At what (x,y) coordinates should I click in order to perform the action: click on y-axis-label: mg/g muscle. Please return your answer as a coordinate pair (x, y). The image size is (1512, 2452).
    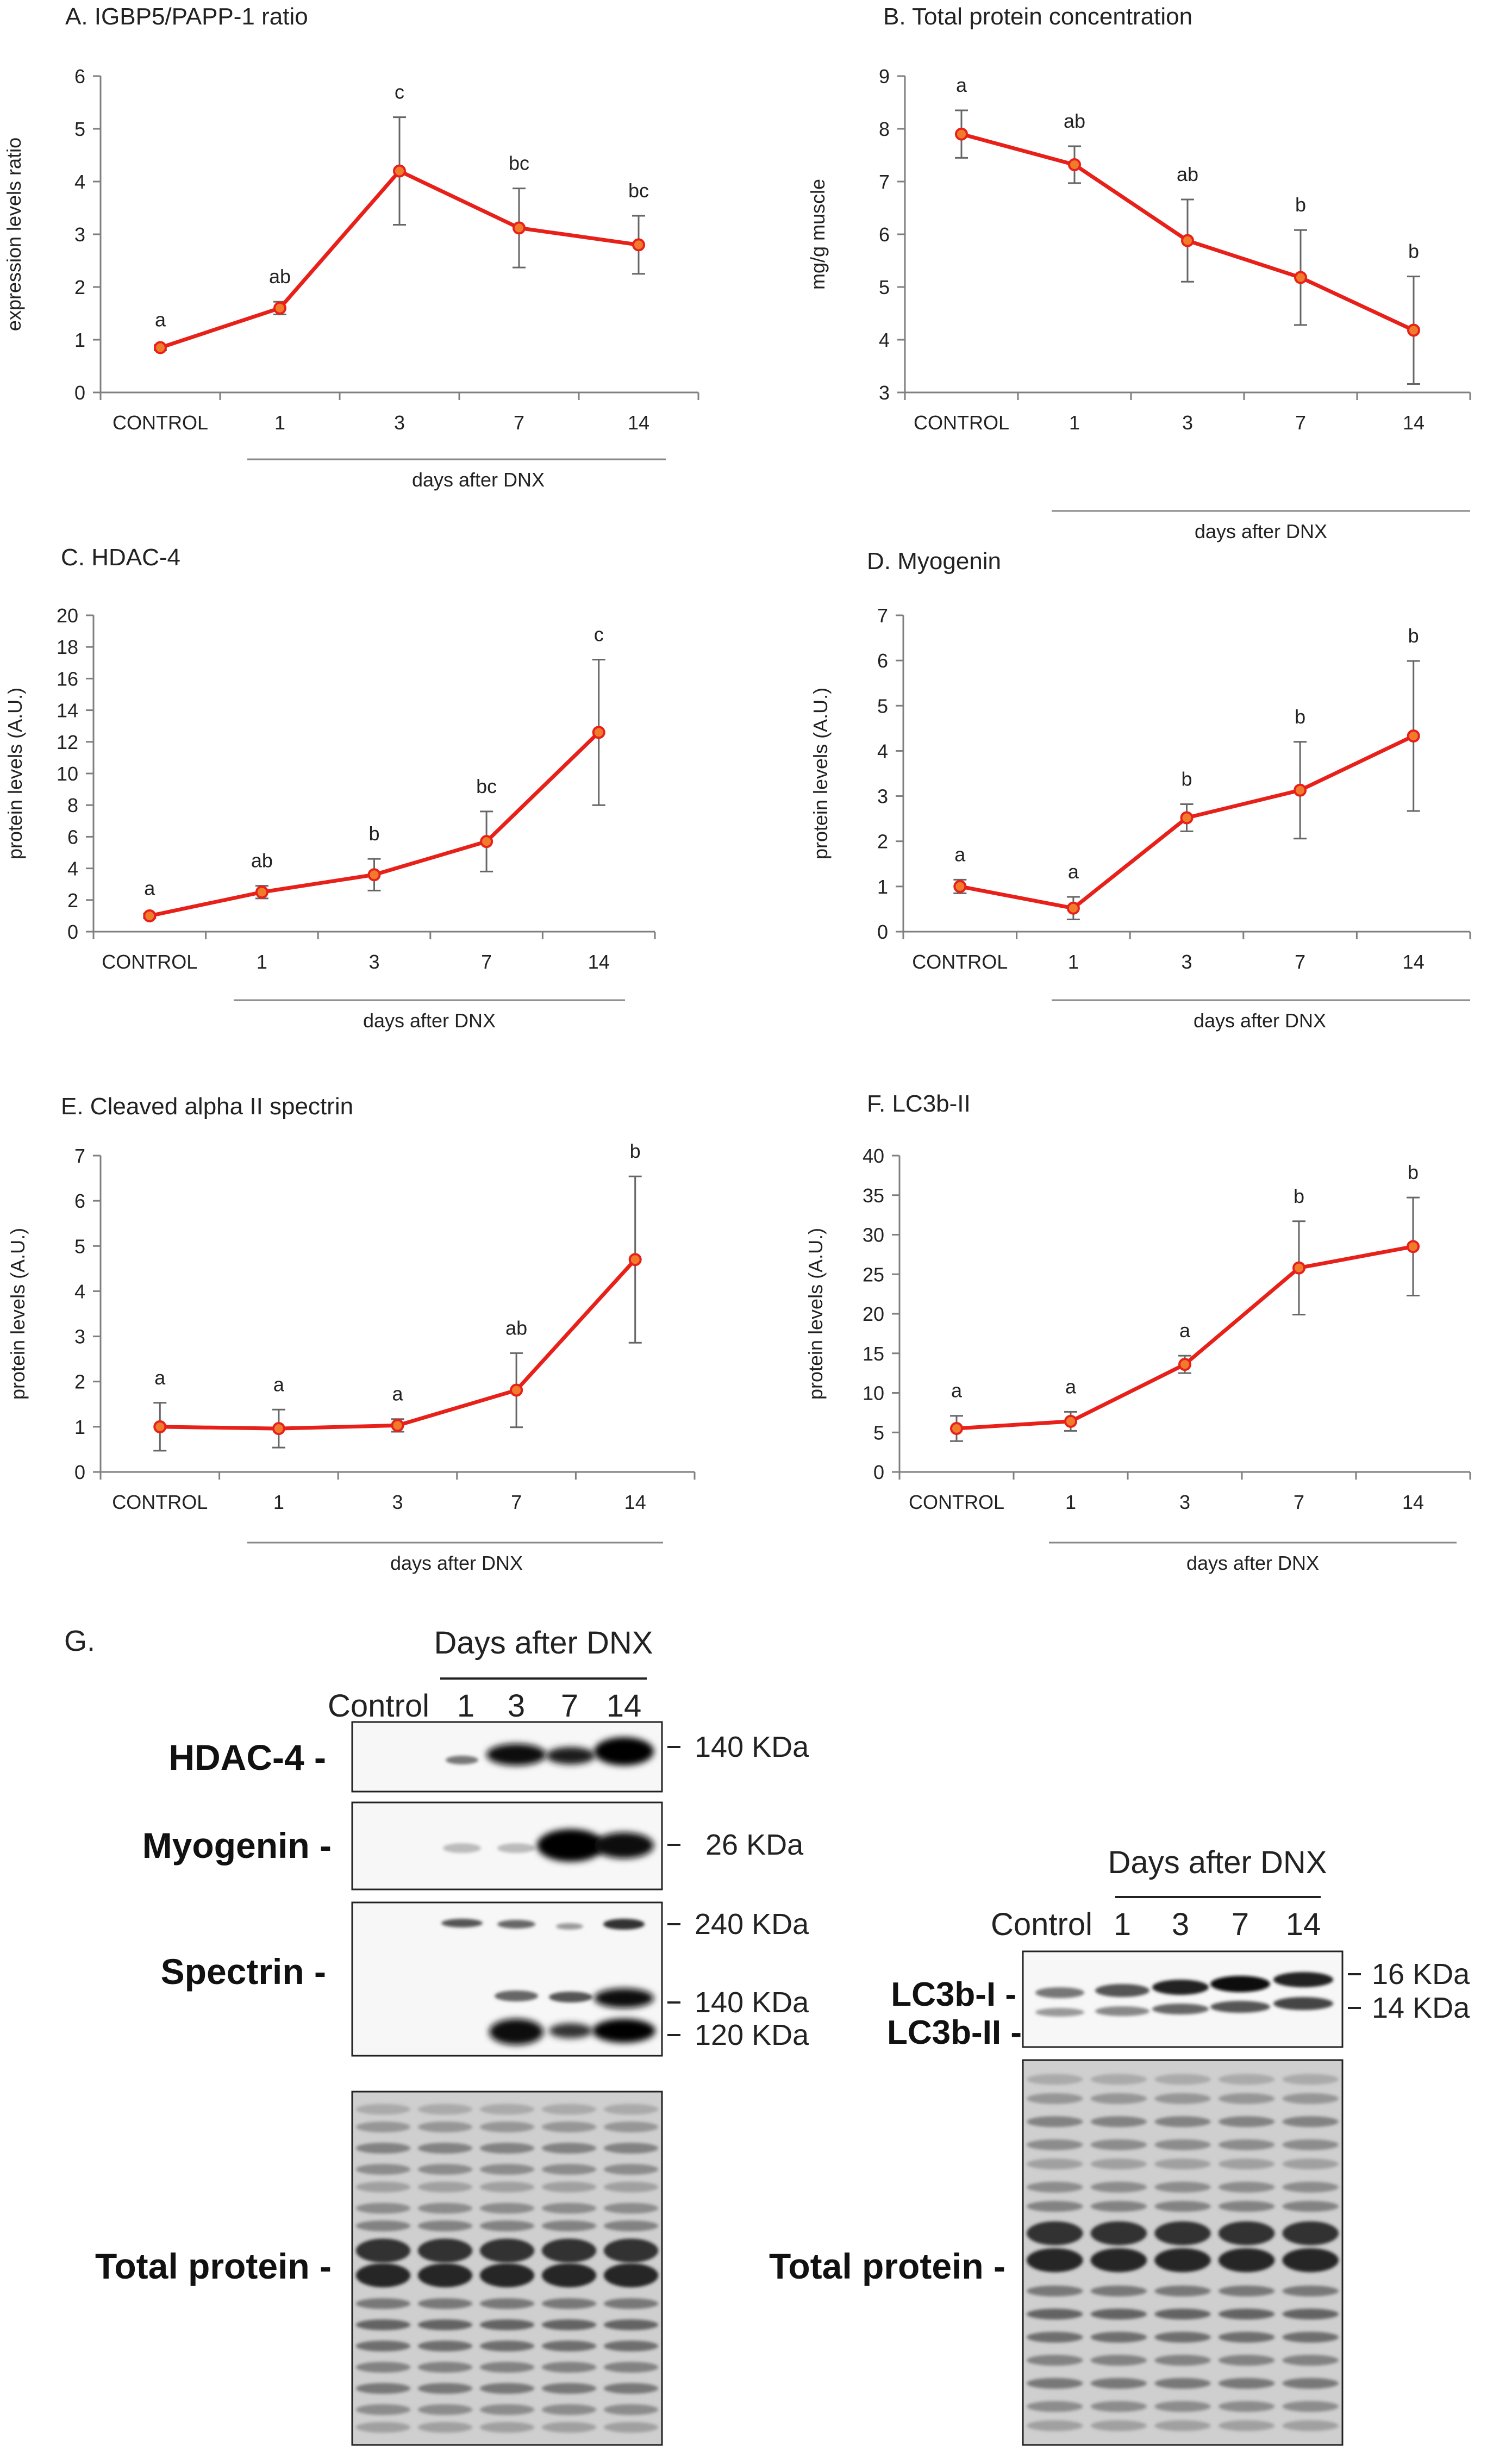
    Looking at the image, I should click on (818, 234).